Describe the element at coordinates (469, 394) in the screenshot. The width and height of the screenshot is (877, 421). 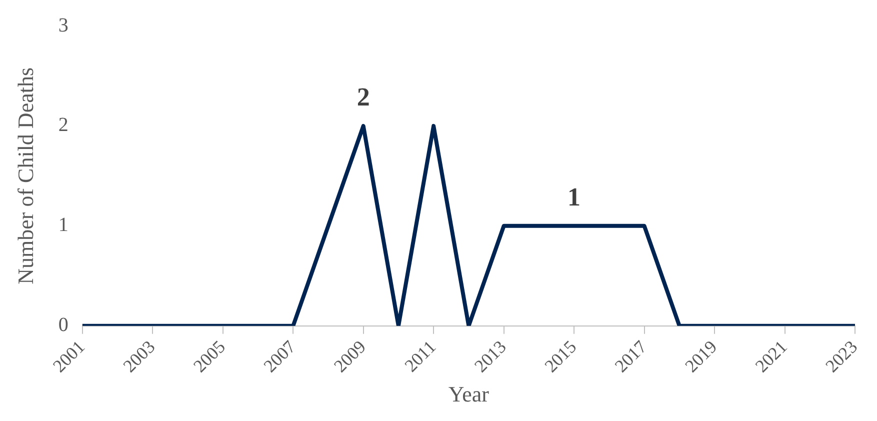
I see `x-axis-title: Year` at that location.